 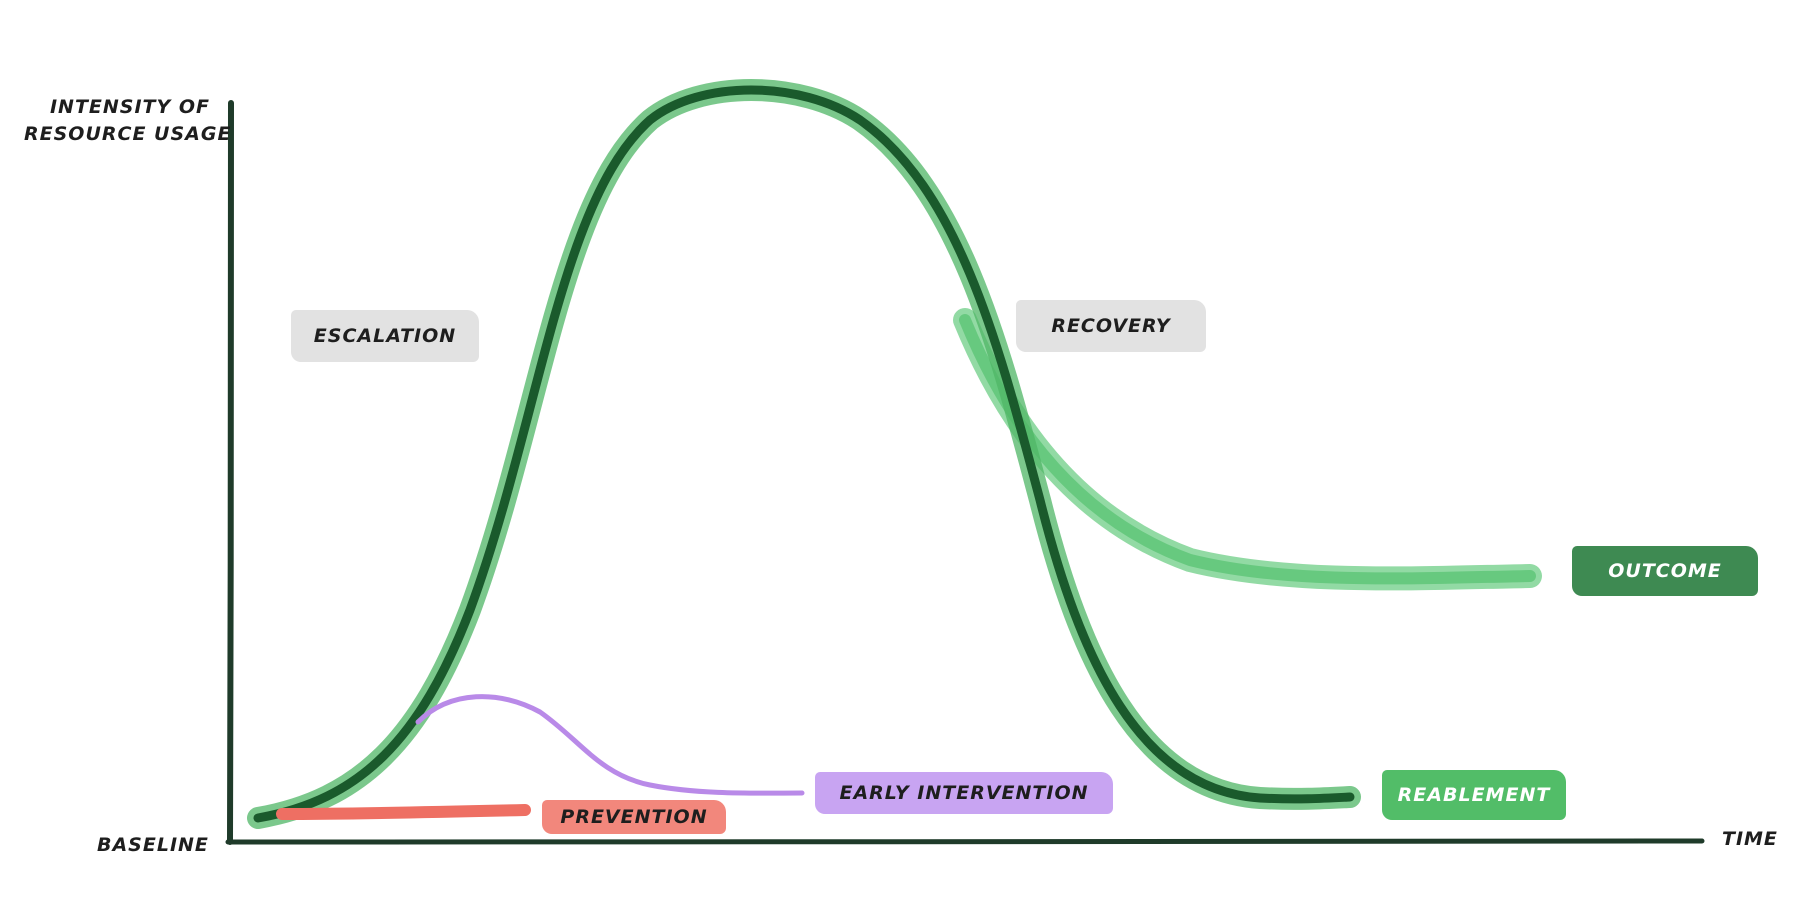 What do you see at coordinates (610, 745) in the screenshot?
I see `early-intervention-curve` at bounding box center [610, 745].